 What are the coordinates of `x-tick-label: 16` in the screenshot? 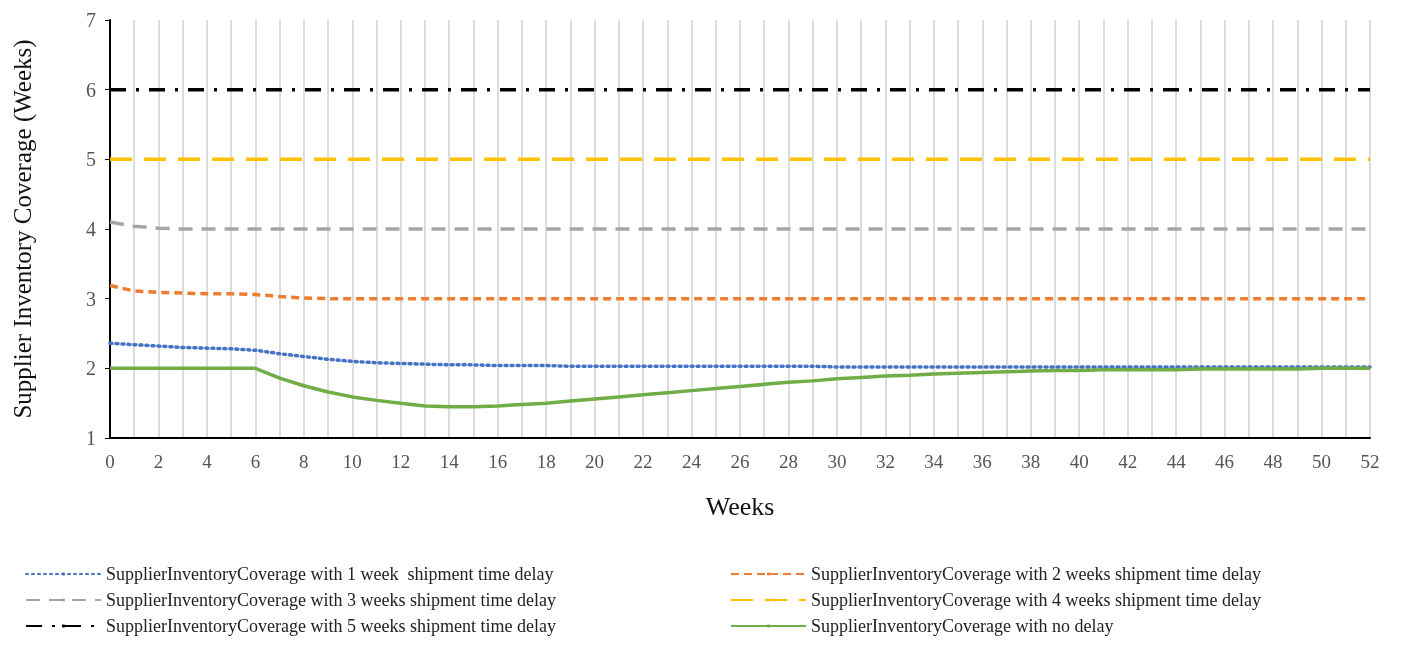 It's located at (498, 461).